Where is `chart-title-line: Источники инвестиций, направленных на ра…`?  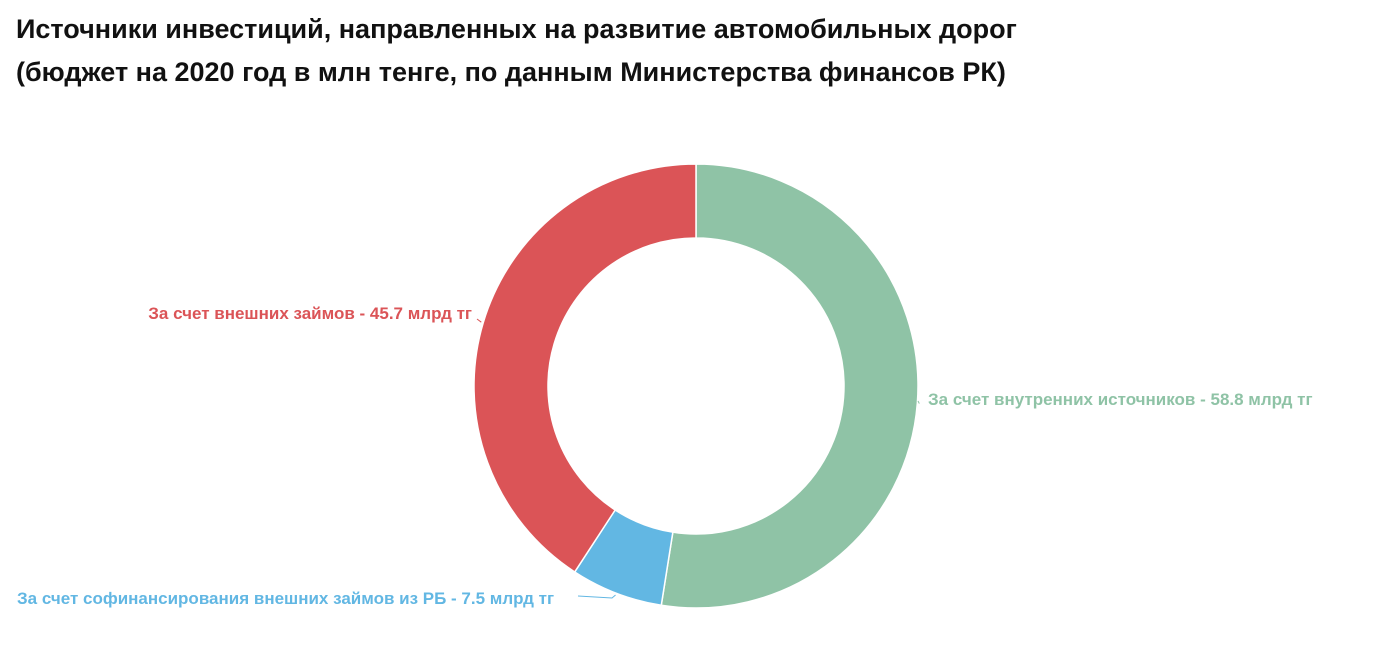 chart-title-line: Источники инвестиций, направленных на ра… is located at coordinates (516, 29).